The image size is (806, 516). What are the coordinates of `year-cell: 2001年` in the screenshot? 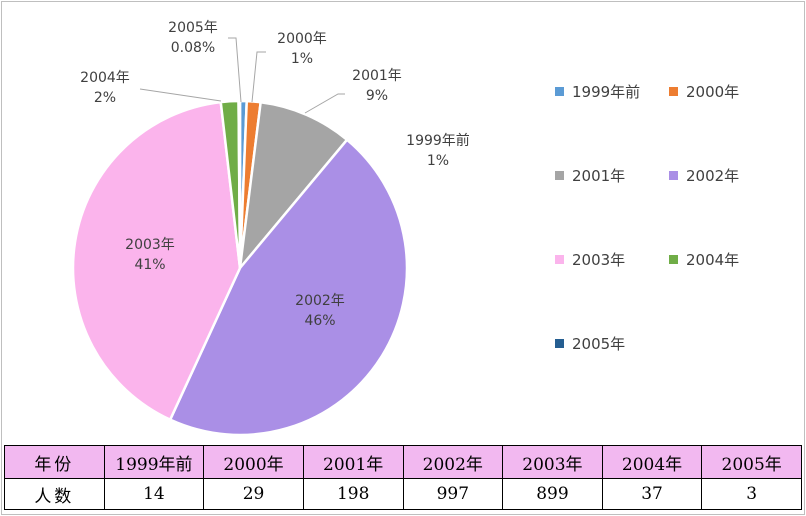 It's located at (353, 462).